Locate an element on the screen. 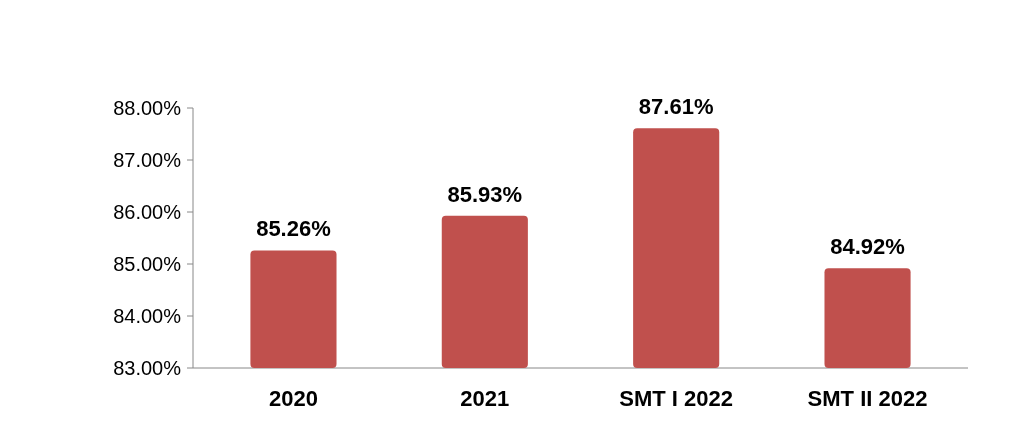  y-tick-label: 85.00% is located at coordinates (147, 264).